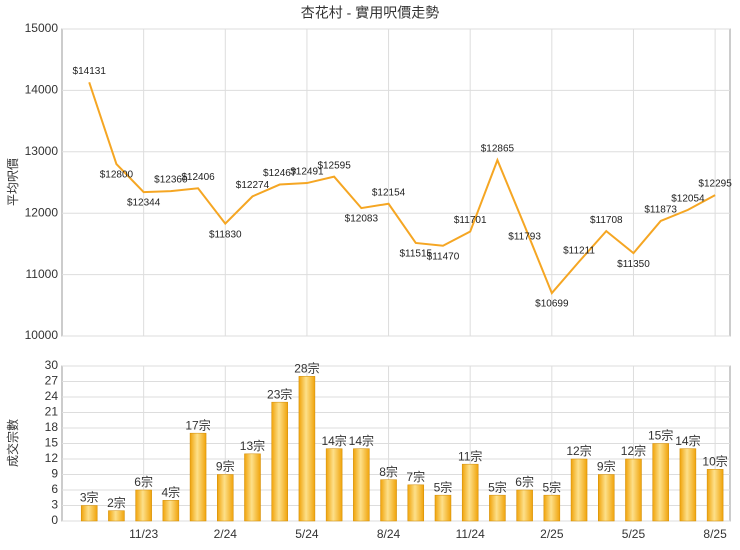 This screenshot has width=740, height=550. Describe the element at coordinates (334, 165) in the screenshot. I see `data-label: $12595` at that location.